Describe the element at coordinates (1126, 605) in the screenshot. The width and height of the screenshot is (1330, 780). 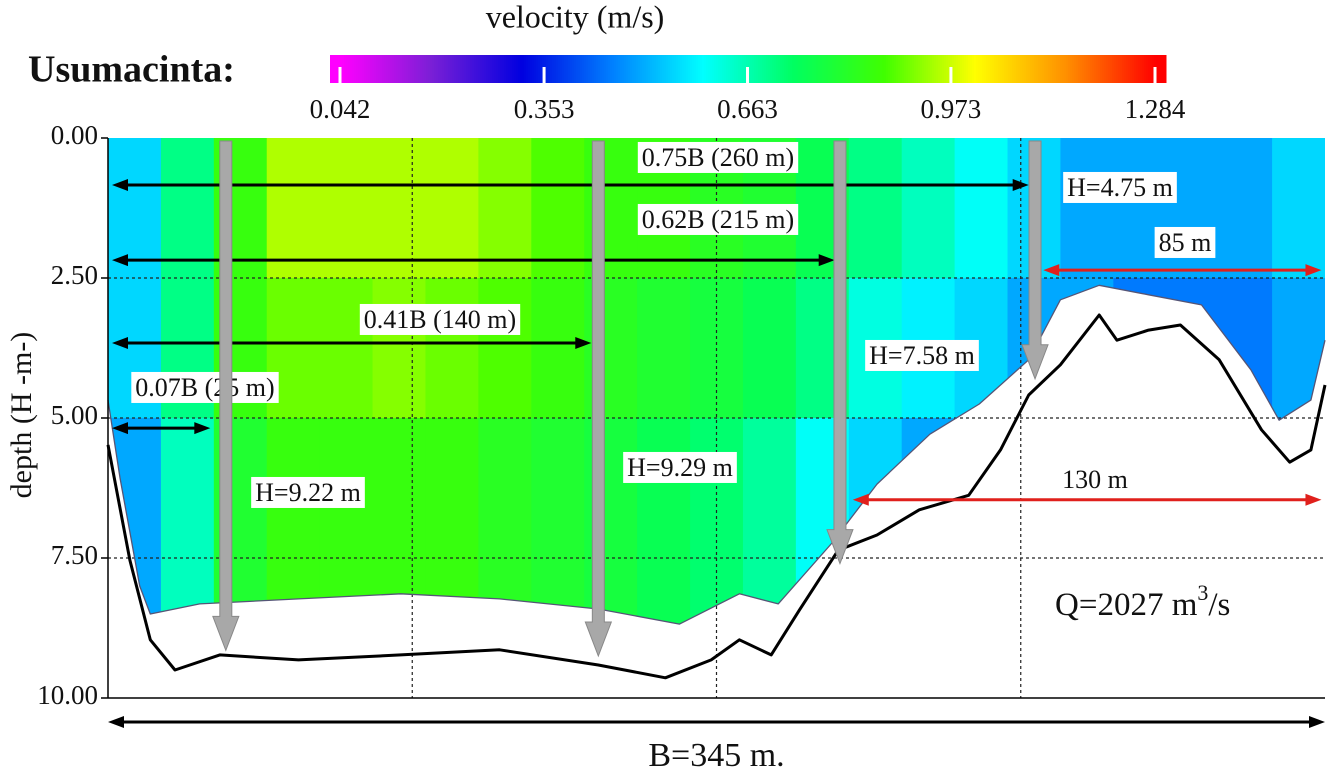
I see `discharge-text: Q=2027 m` at that location.